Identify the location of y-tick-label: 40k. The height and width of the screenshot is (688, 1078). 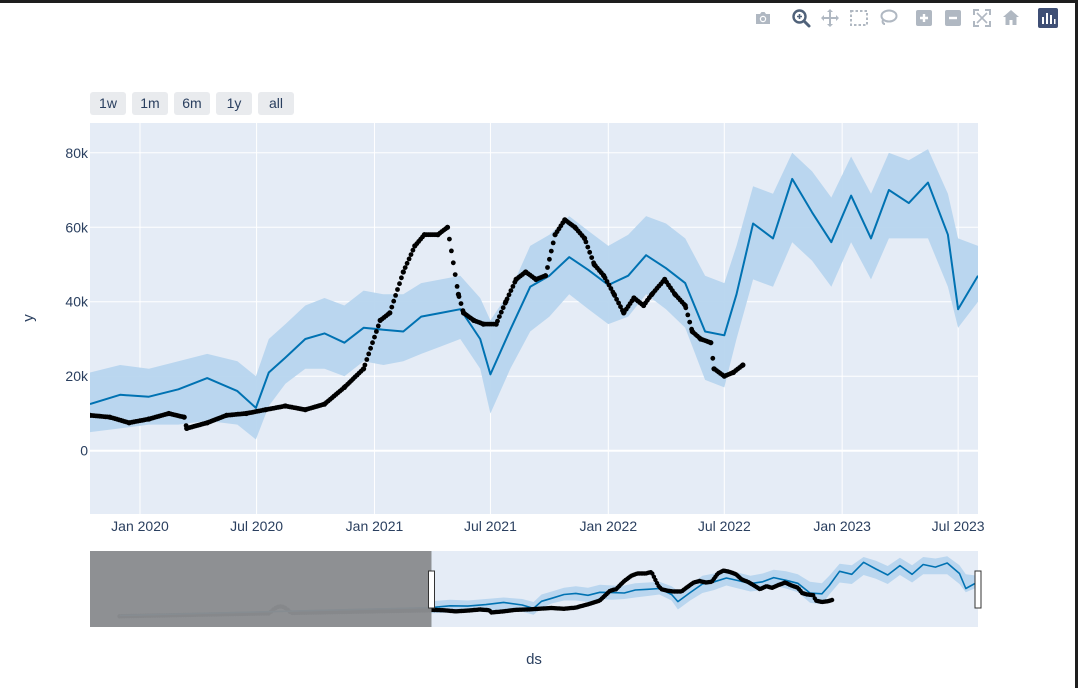
(77, 302).